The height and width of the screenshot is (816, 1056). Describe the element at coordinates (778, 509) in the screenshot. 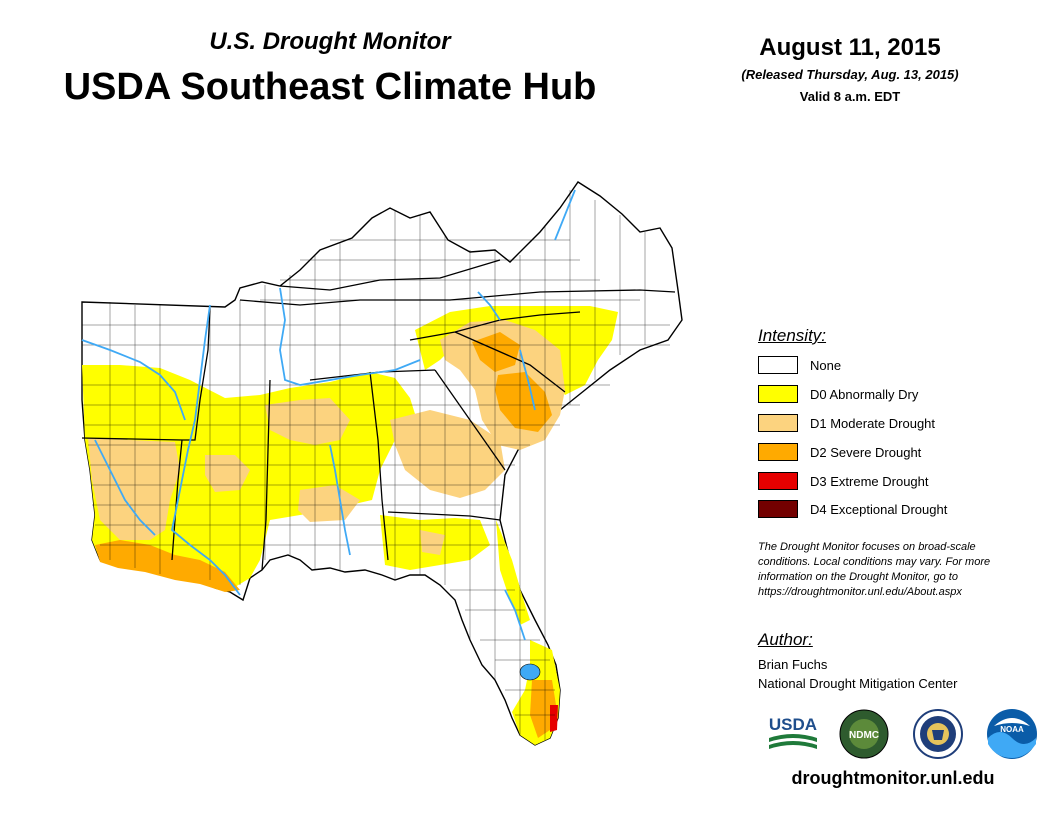

I see `swatch-d4` at that location.